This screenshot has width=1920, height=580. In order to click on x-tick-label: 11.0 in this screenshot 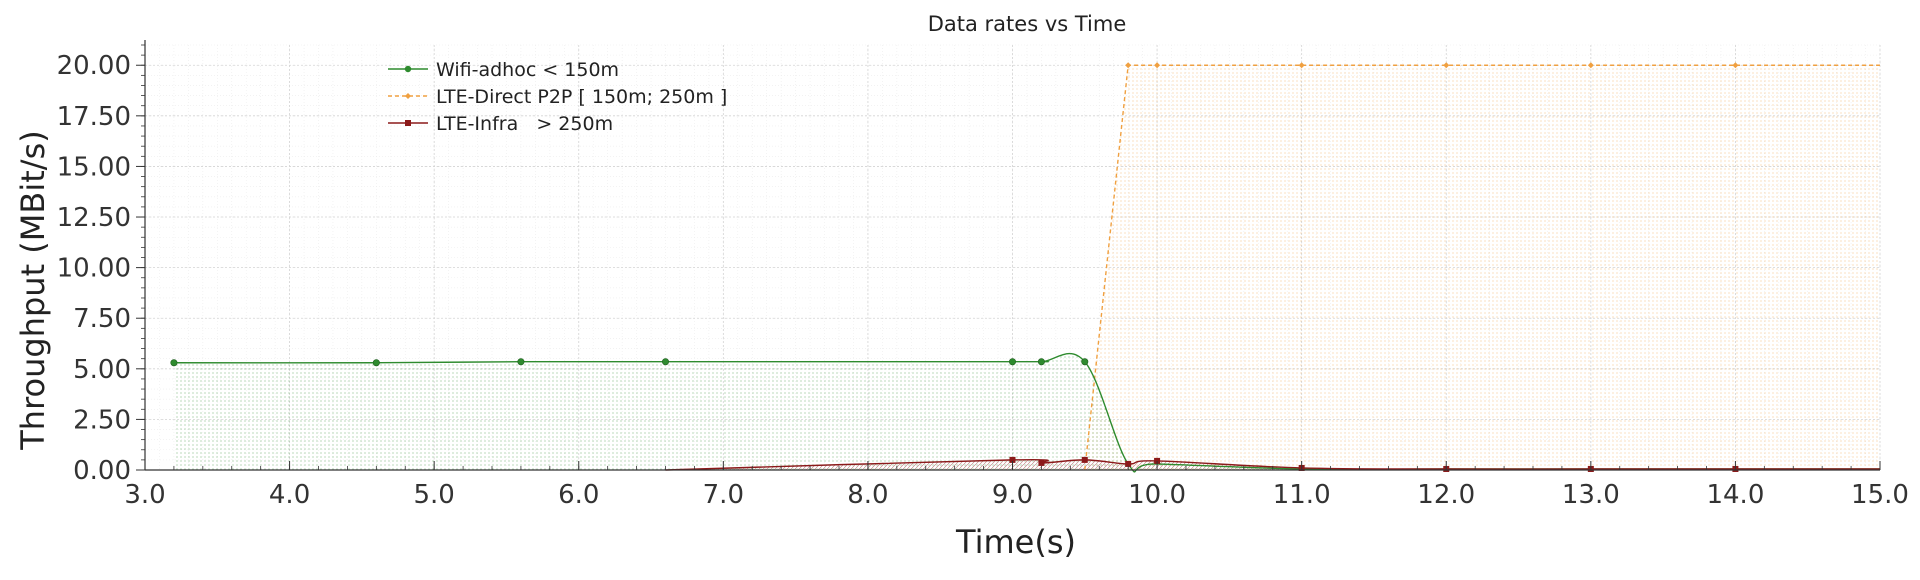, I will do `click(1302, 495)`.